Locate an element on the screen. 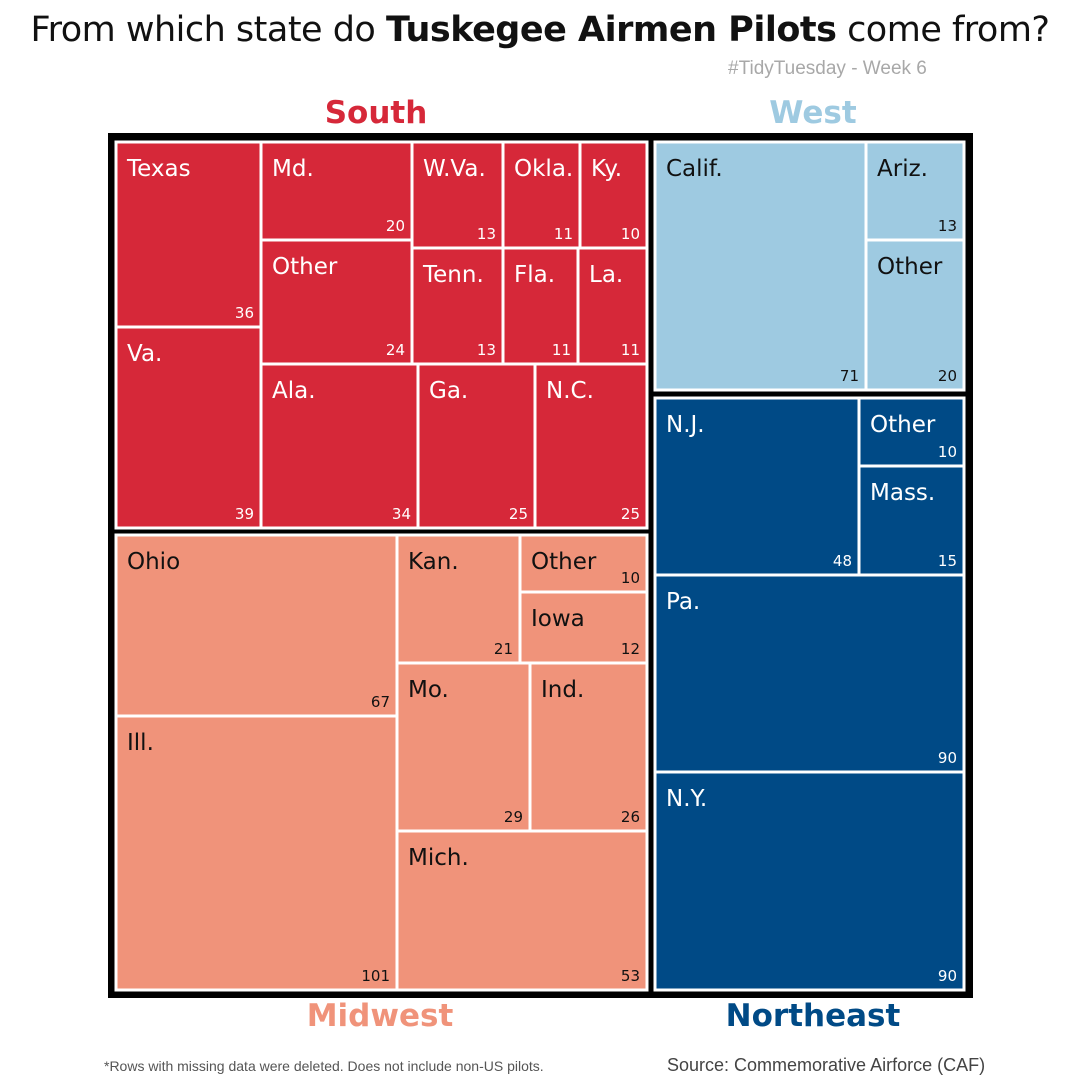  tile-label-south-va: Va. is located at coordinates (144, 354).